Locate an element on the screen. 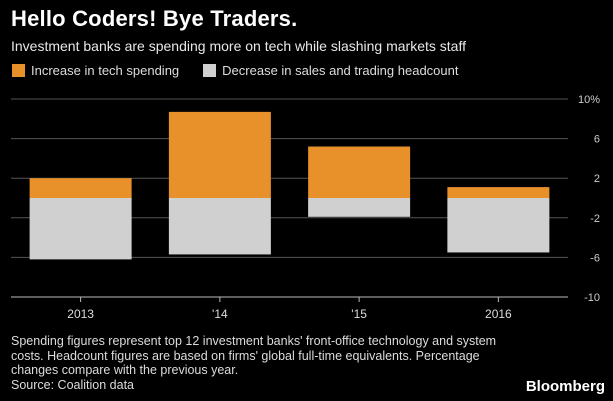  legend-swatch-tech is located at coordinates (18, 70).